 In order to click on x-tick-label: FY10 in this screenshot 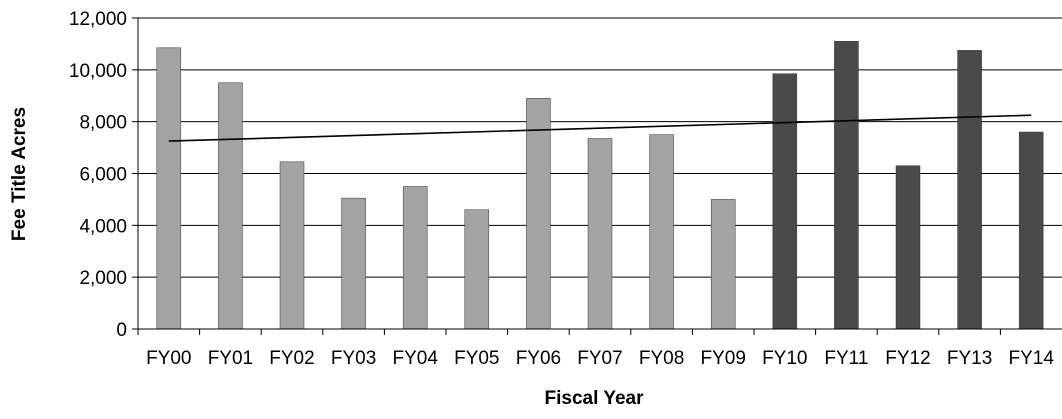, I will do `click(784, 358)`.